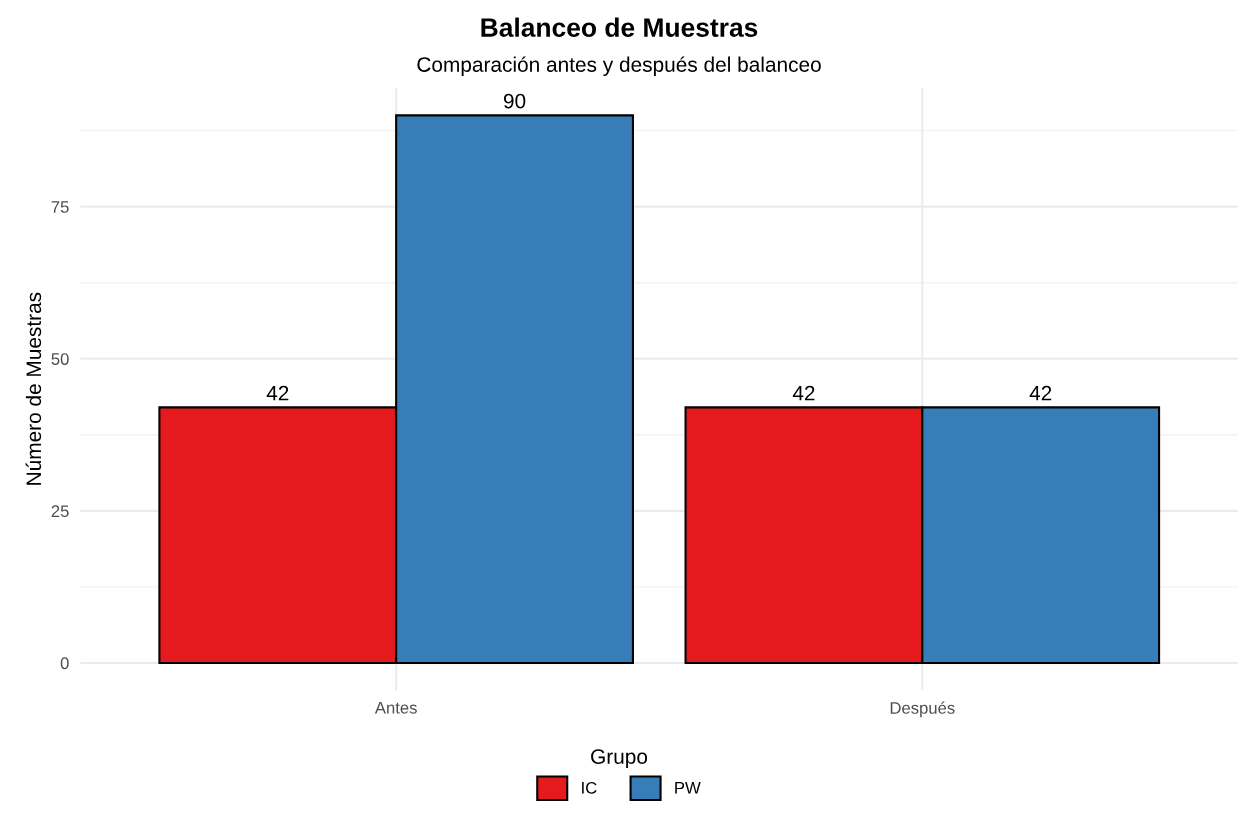  Describe the element at coordinates (60, 359) in the screenshot. I see `y-tick-label: 50` at that location.